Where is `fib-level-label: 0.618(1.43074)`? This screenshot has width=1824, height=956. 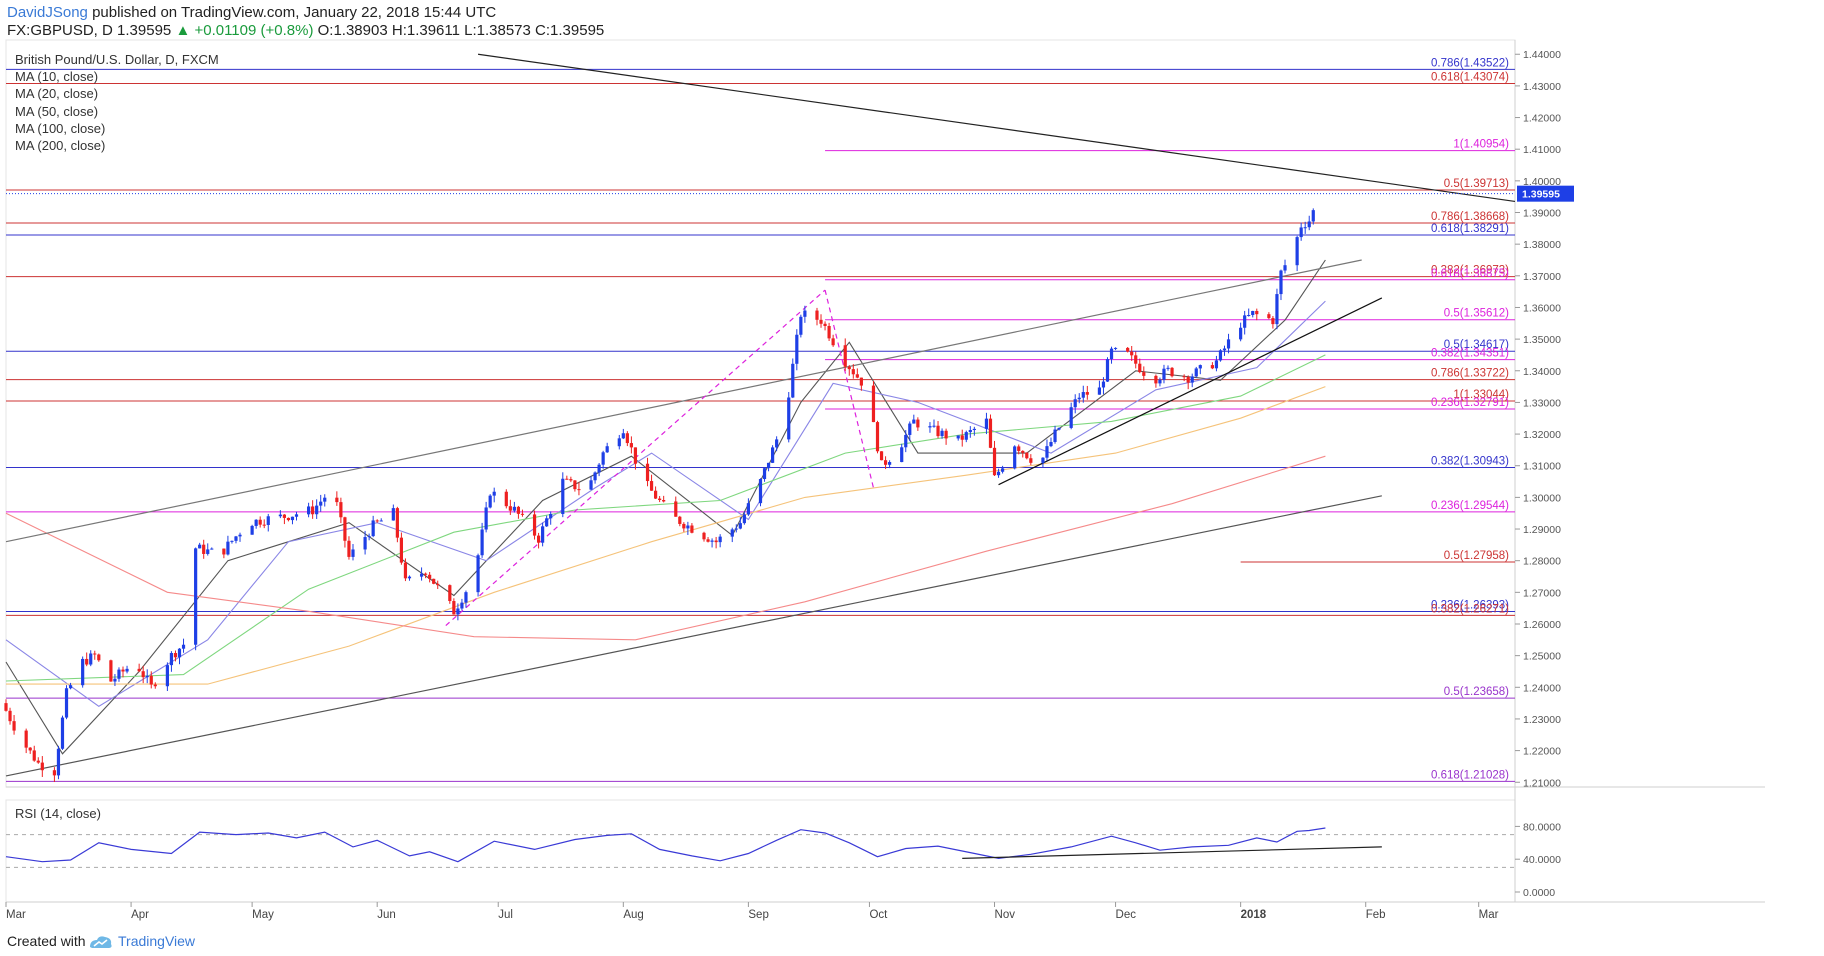 fib-level-label: 0.618(1.43074) is located at coordinates (1470, 78).